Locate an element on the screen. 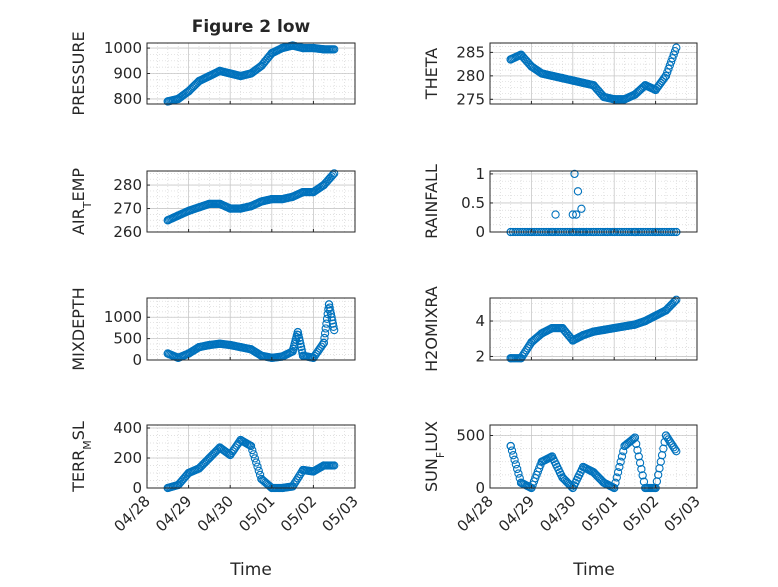  panel-h2omixra: 2 4 H2OMIXRA is located at coordinates (560, 329).